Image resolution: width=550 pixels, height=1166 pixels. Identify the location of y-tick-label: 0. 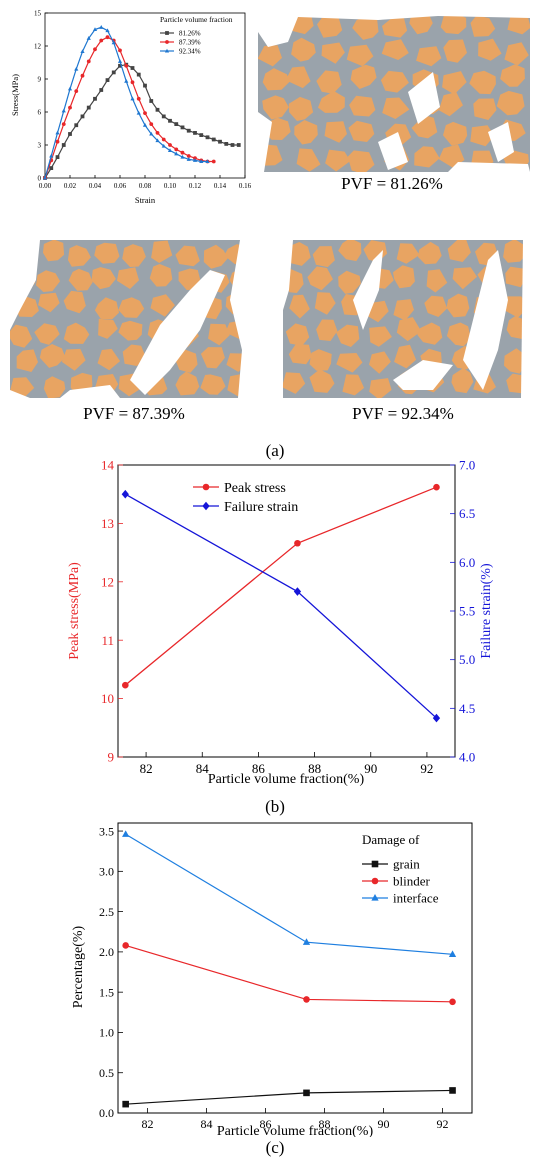
(40, 178).